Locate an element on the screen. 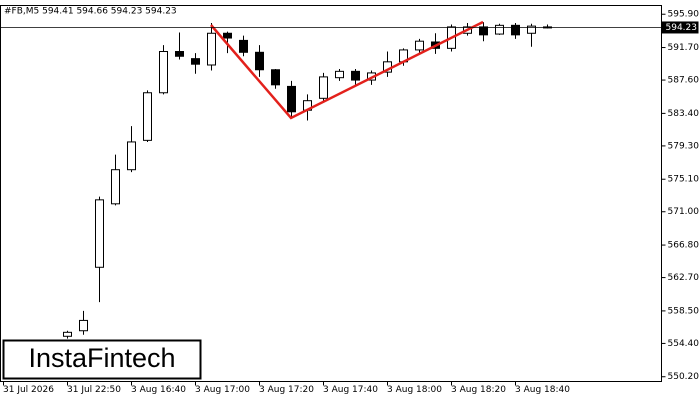 The width and height of the screenshot is (700, 400). last-price-label: 594.23 is located at coordinates (682, 28).